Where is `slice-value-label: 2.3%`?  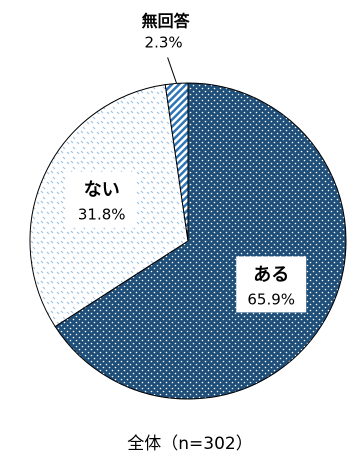 slice-value-label: 2.3% is located at coordinates (164, 42).